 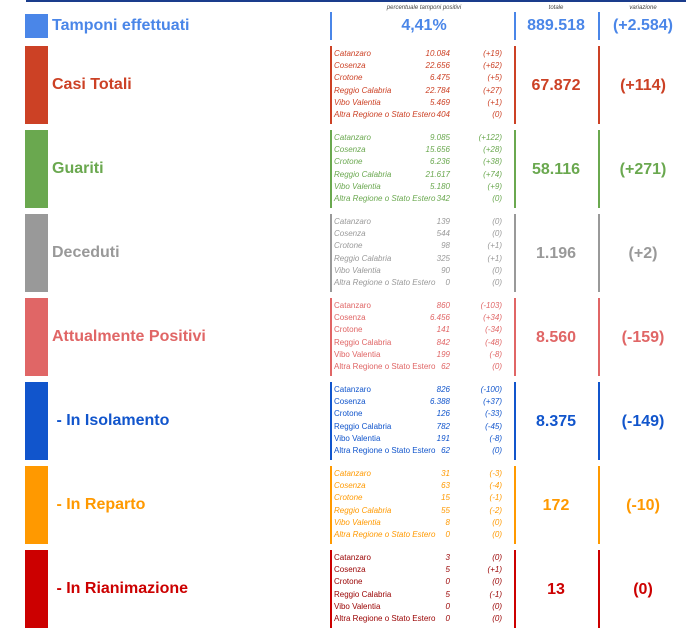 What do you see at coordinates (356, 1) in the screenshot?
I see `top-border` at bounding box center [356, 1].